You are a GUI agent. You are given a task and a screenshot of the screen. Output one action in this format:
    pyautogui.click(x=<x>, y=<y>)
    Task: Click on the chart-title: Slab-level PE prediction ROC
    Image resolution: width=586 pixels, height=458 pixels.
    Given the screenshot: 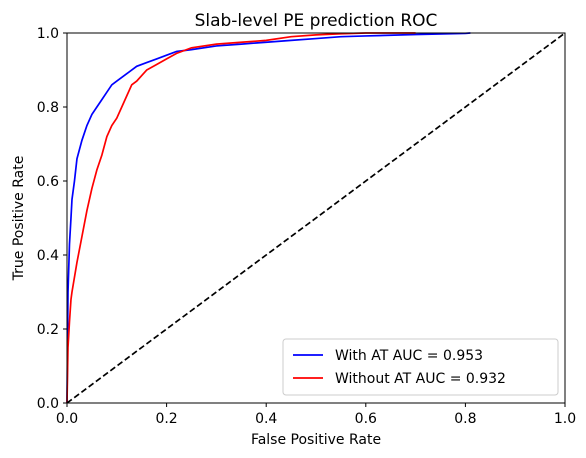 What is the action you would take?
    pyautogui.click(x=316, y=21)
    